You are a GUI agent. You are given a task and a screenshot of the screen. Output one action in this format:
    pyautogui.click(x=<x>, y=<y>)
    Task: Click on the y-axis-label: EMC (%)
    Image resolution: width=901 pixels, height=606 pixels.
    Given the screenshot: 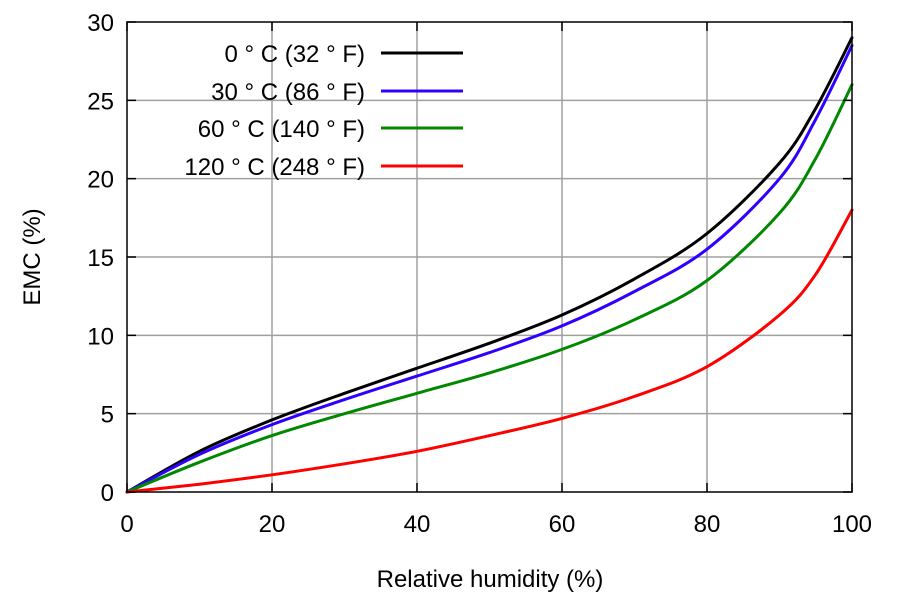 What is the action you would take?
    pyautogui.click(x=32, y=256)
    